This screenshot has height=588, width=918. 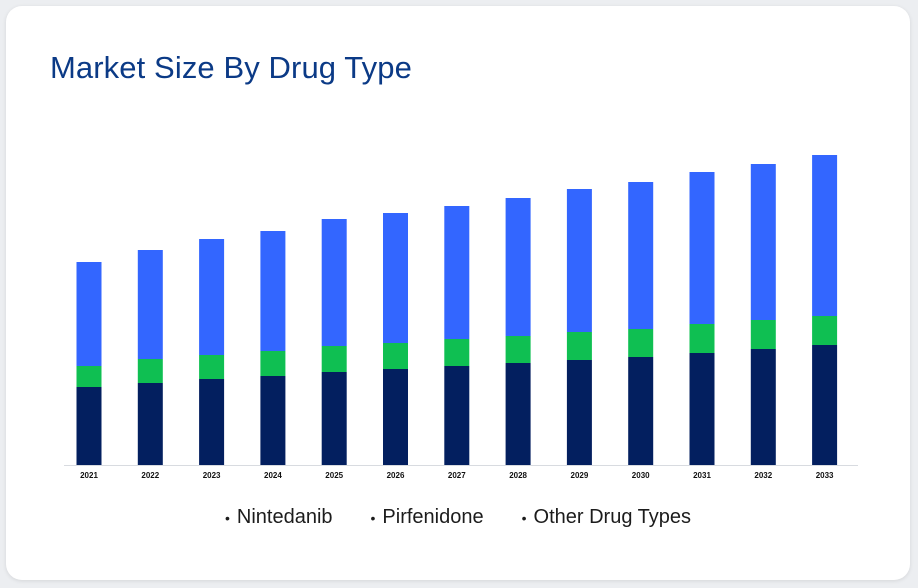 I want to click on x-tick-label: 2027, so click(x=457, y=475).